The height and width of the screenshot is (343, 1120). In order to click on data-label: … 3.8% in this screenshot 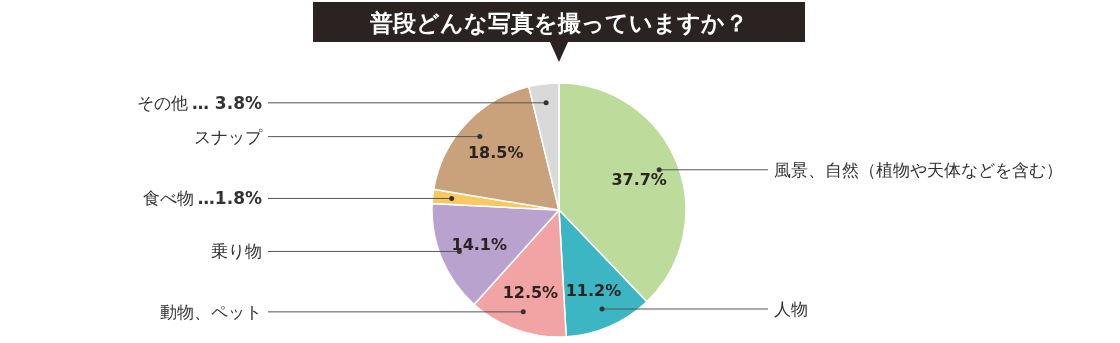, I will do `click(226, 102)`.